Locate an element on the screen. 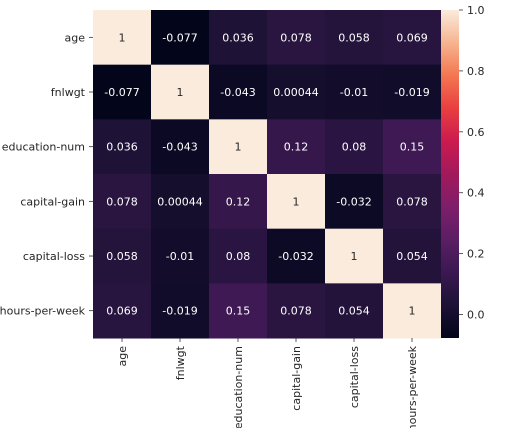 The height and width of the screenshot is (432, 517). x-tick-label: fnlwgt is located at coordinates (180, 362).